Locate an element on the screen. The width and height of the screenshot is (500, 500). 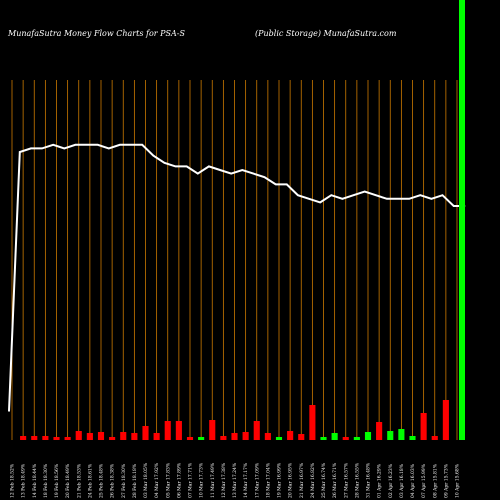
x-tick-label: 18 Feb 18.30% is located at coordinates (46, 480).